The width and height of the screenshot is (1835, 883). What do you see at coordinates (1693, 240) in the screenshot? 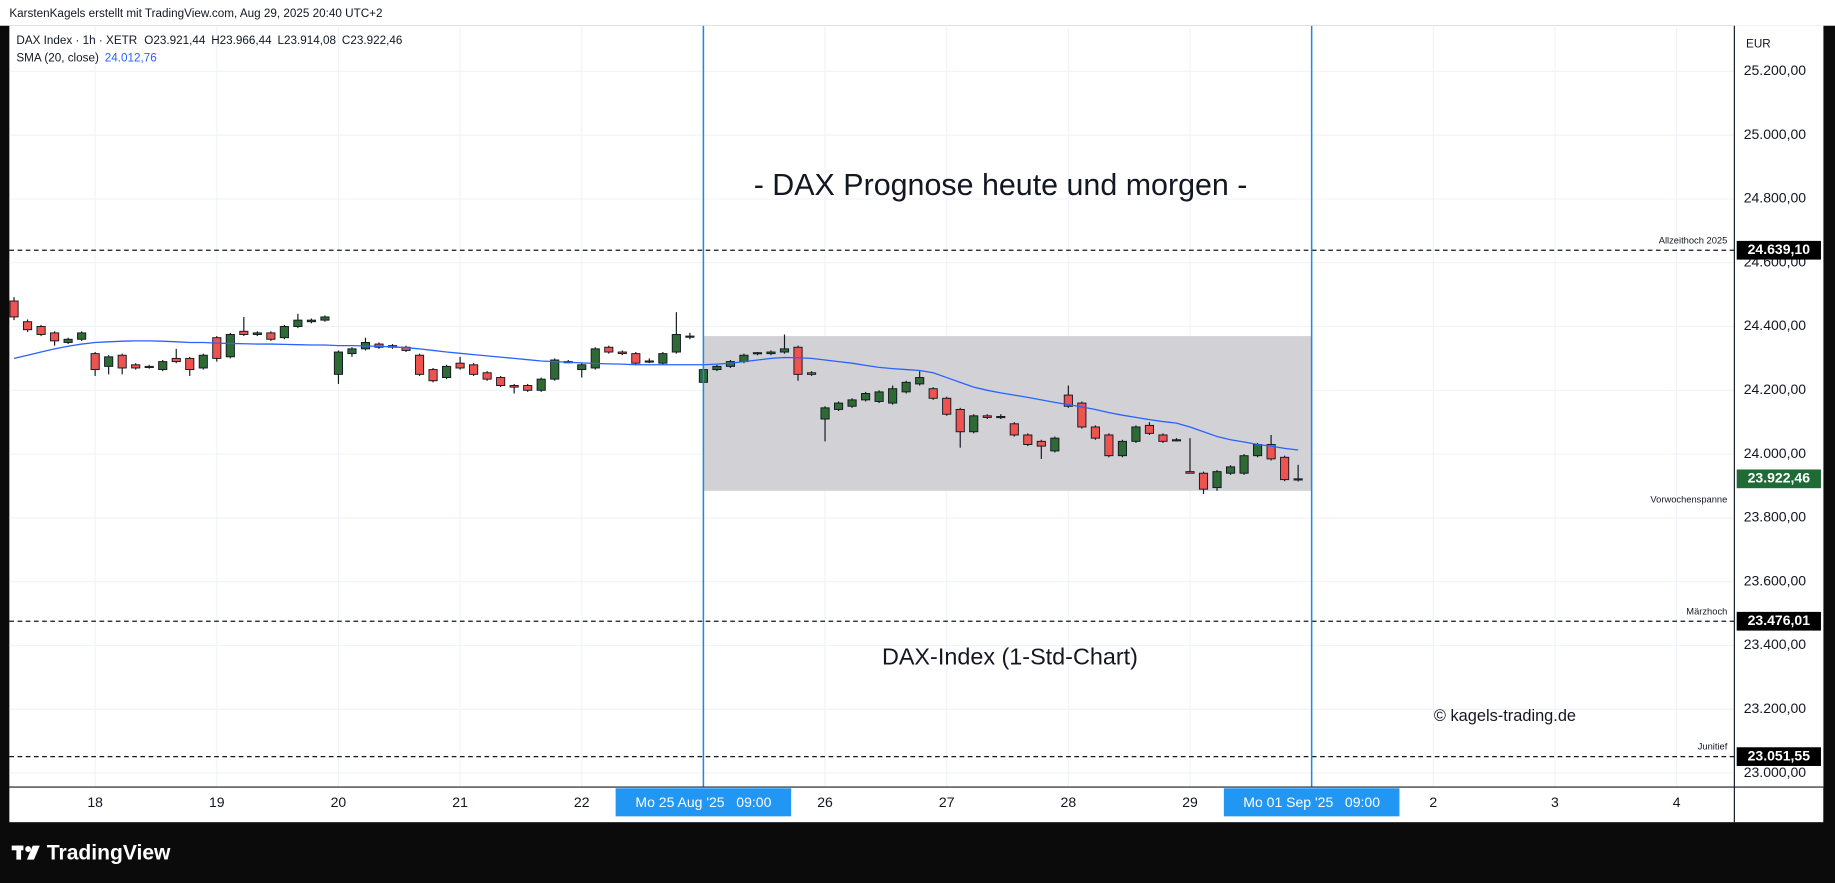
I see `level-name: Allzeithoch 2025` at bounding box center [1693, 240].